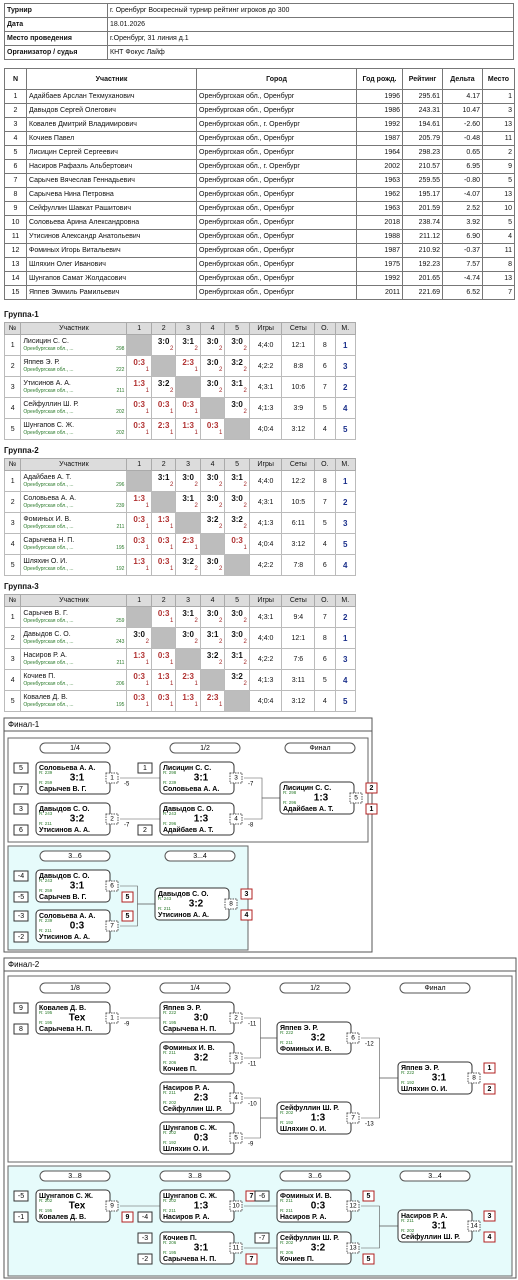 The width and height of the screenshot is (518, 1280). Describe the element at coordinates (120, 621) in the screenshot. I see `rating: 259` at that location.